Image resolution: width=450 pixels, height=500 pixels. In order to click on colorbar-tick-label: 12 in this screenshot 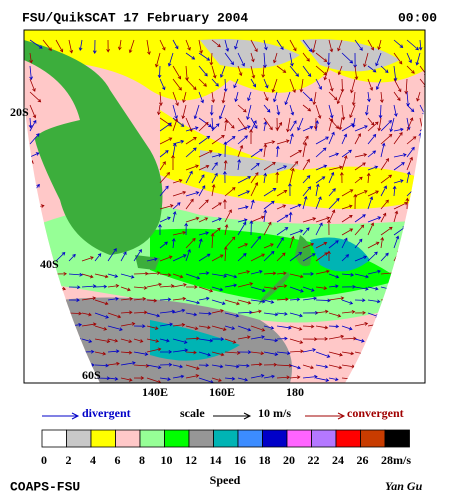, I will do `click(191, 460)`.